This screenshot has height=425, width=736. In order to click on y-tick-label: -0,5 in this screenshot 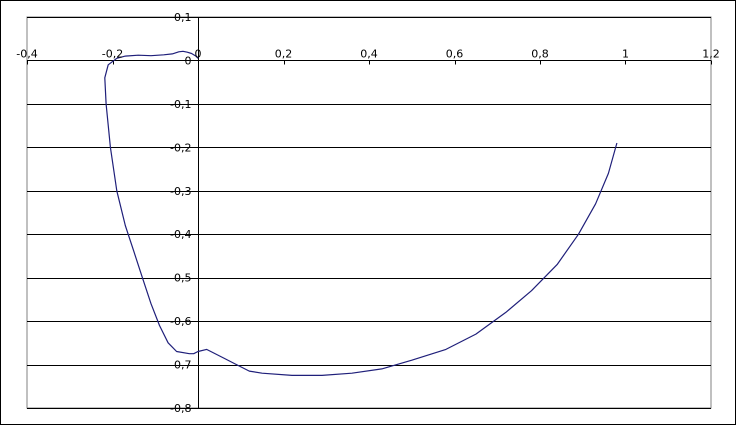, I will do `click(180, 278)`.